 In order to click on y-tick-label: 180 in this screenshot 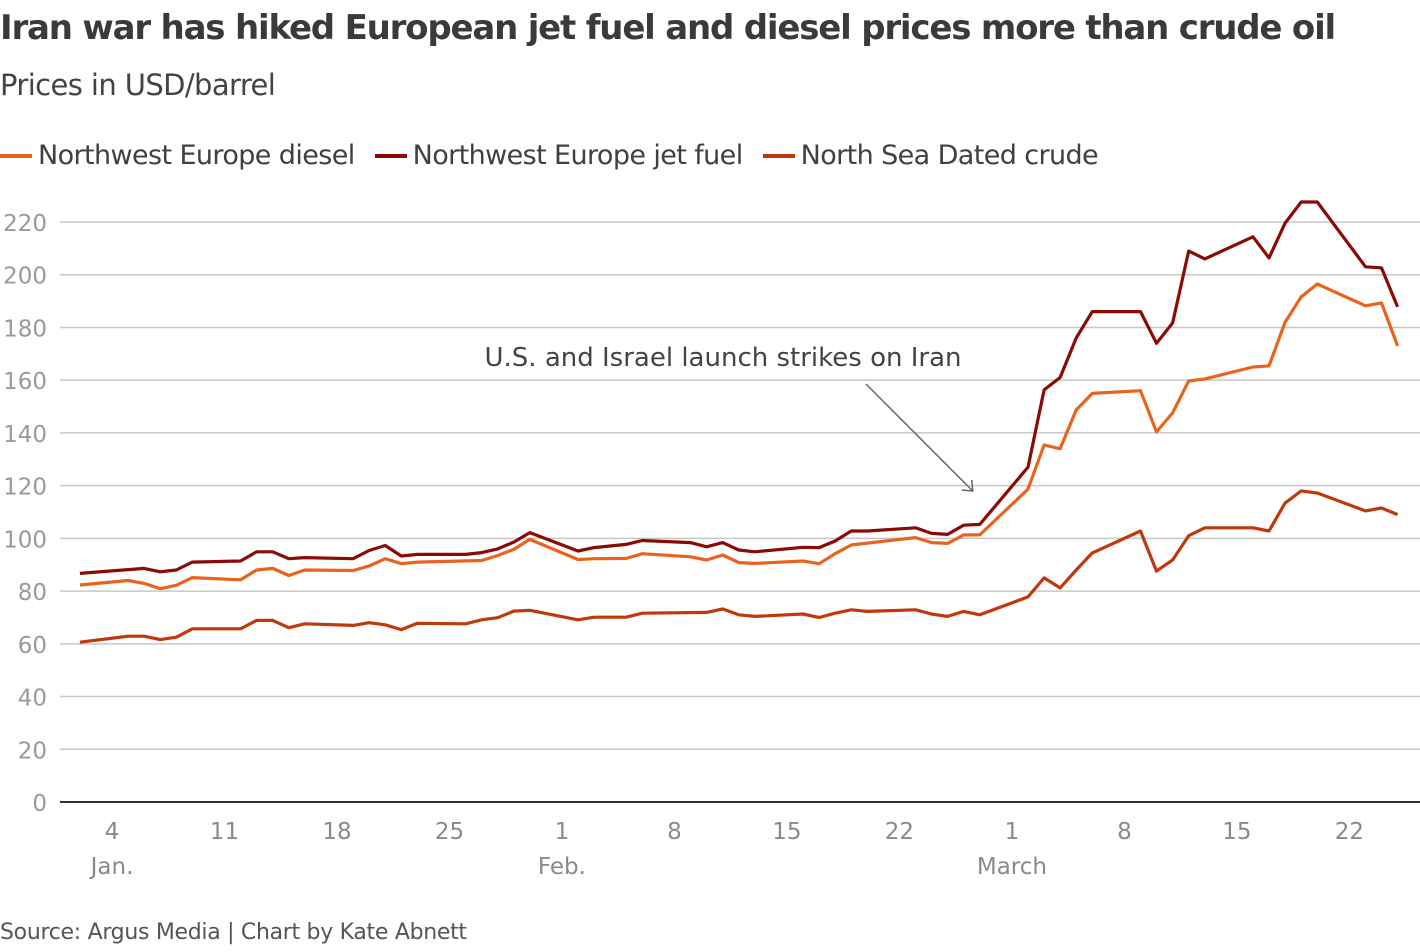, I will do `click(25, 329)`.